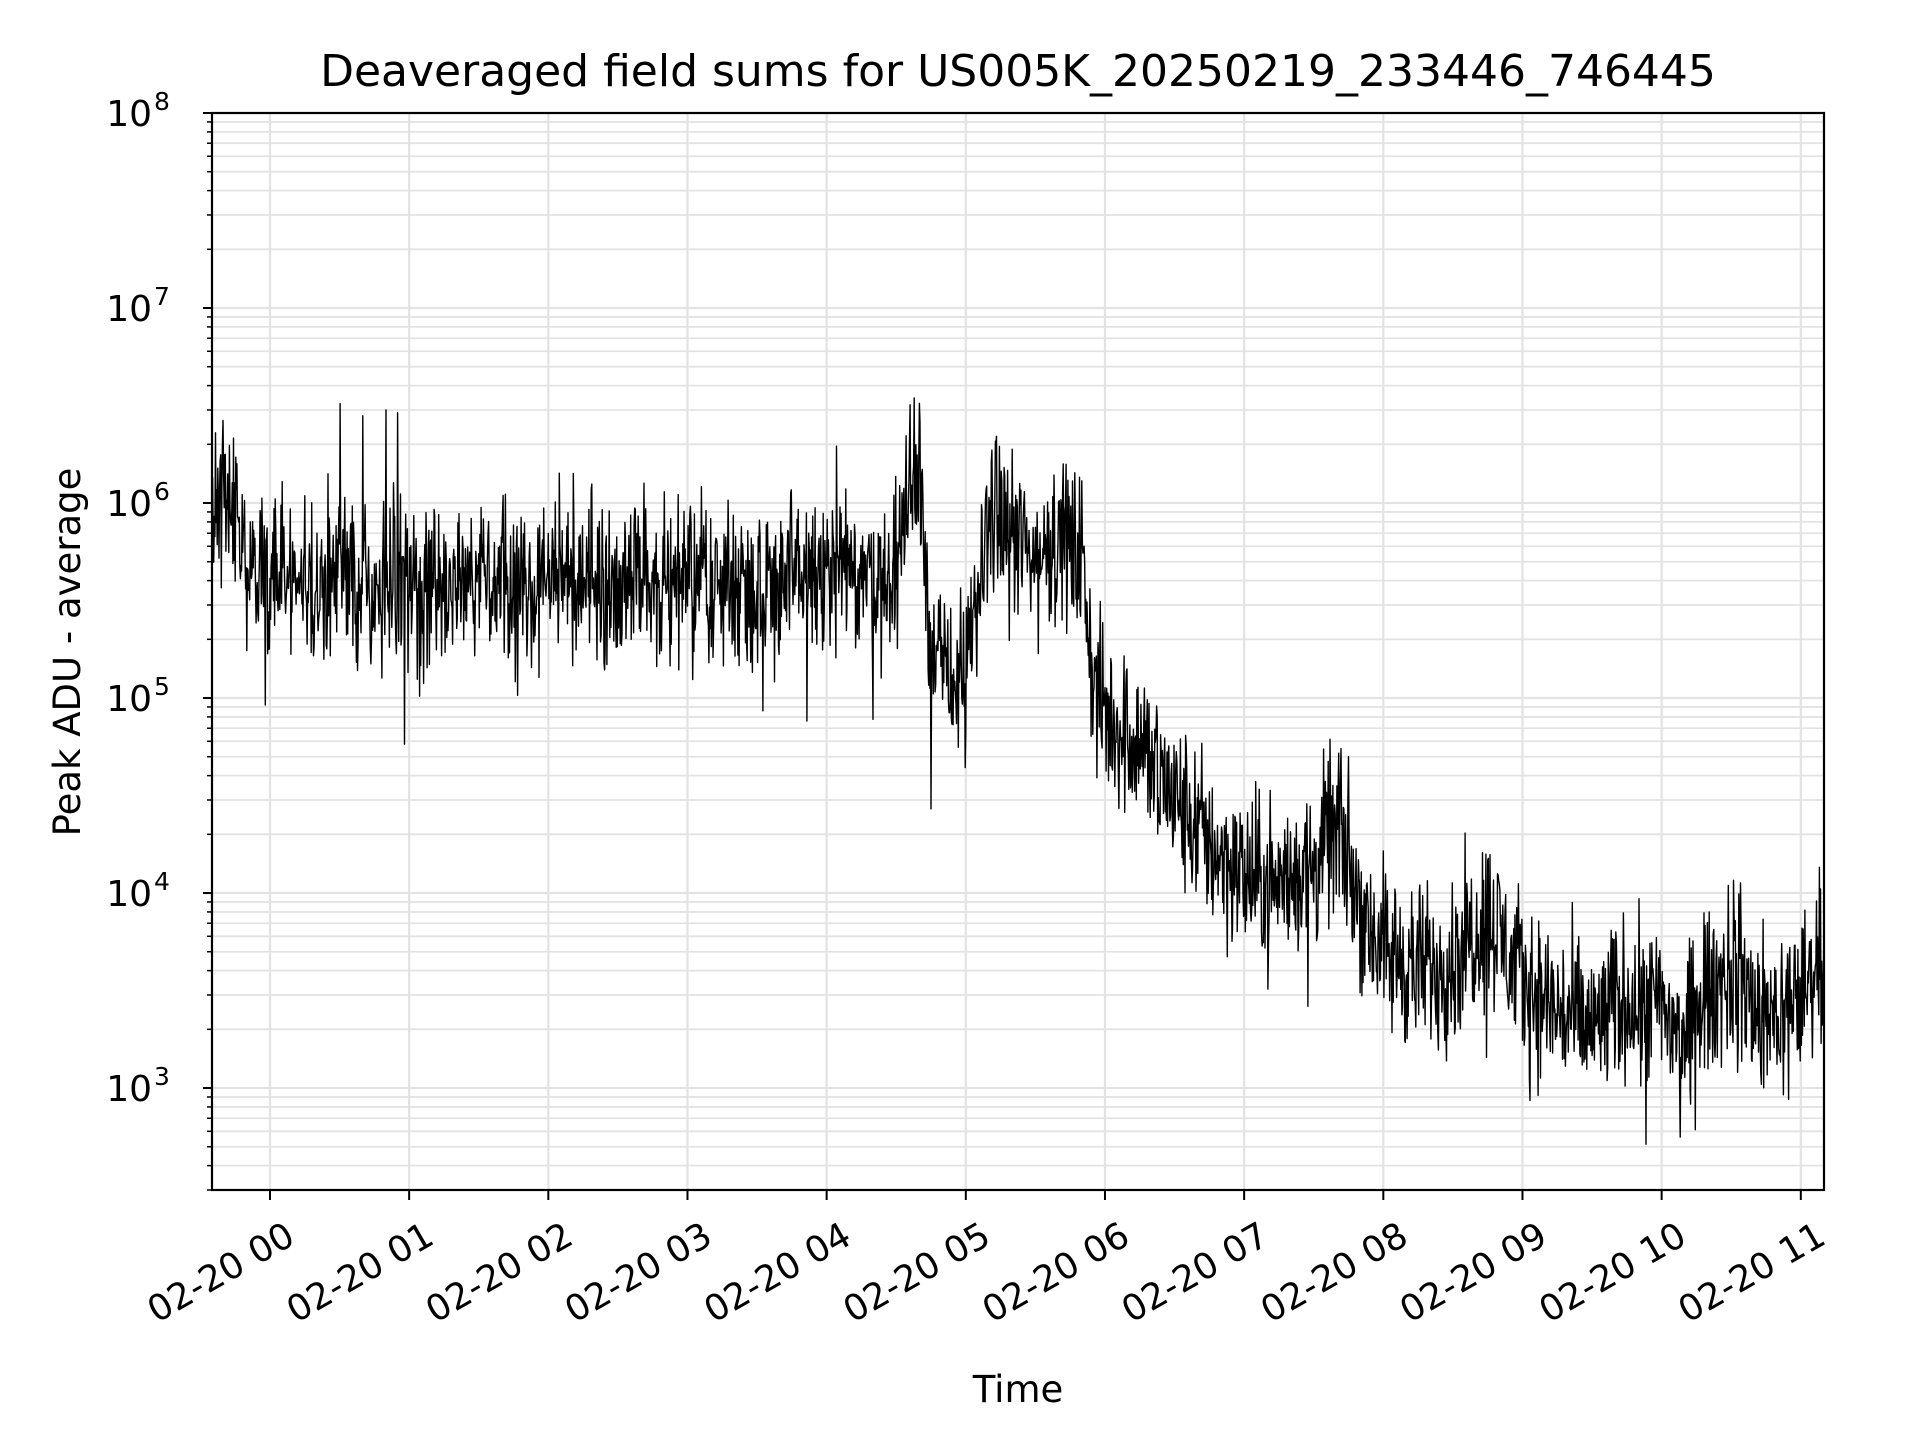 This screenshot has height=1445, width=1920. I want to click on y-tick-label-exponent: 7, so click(162, 296).